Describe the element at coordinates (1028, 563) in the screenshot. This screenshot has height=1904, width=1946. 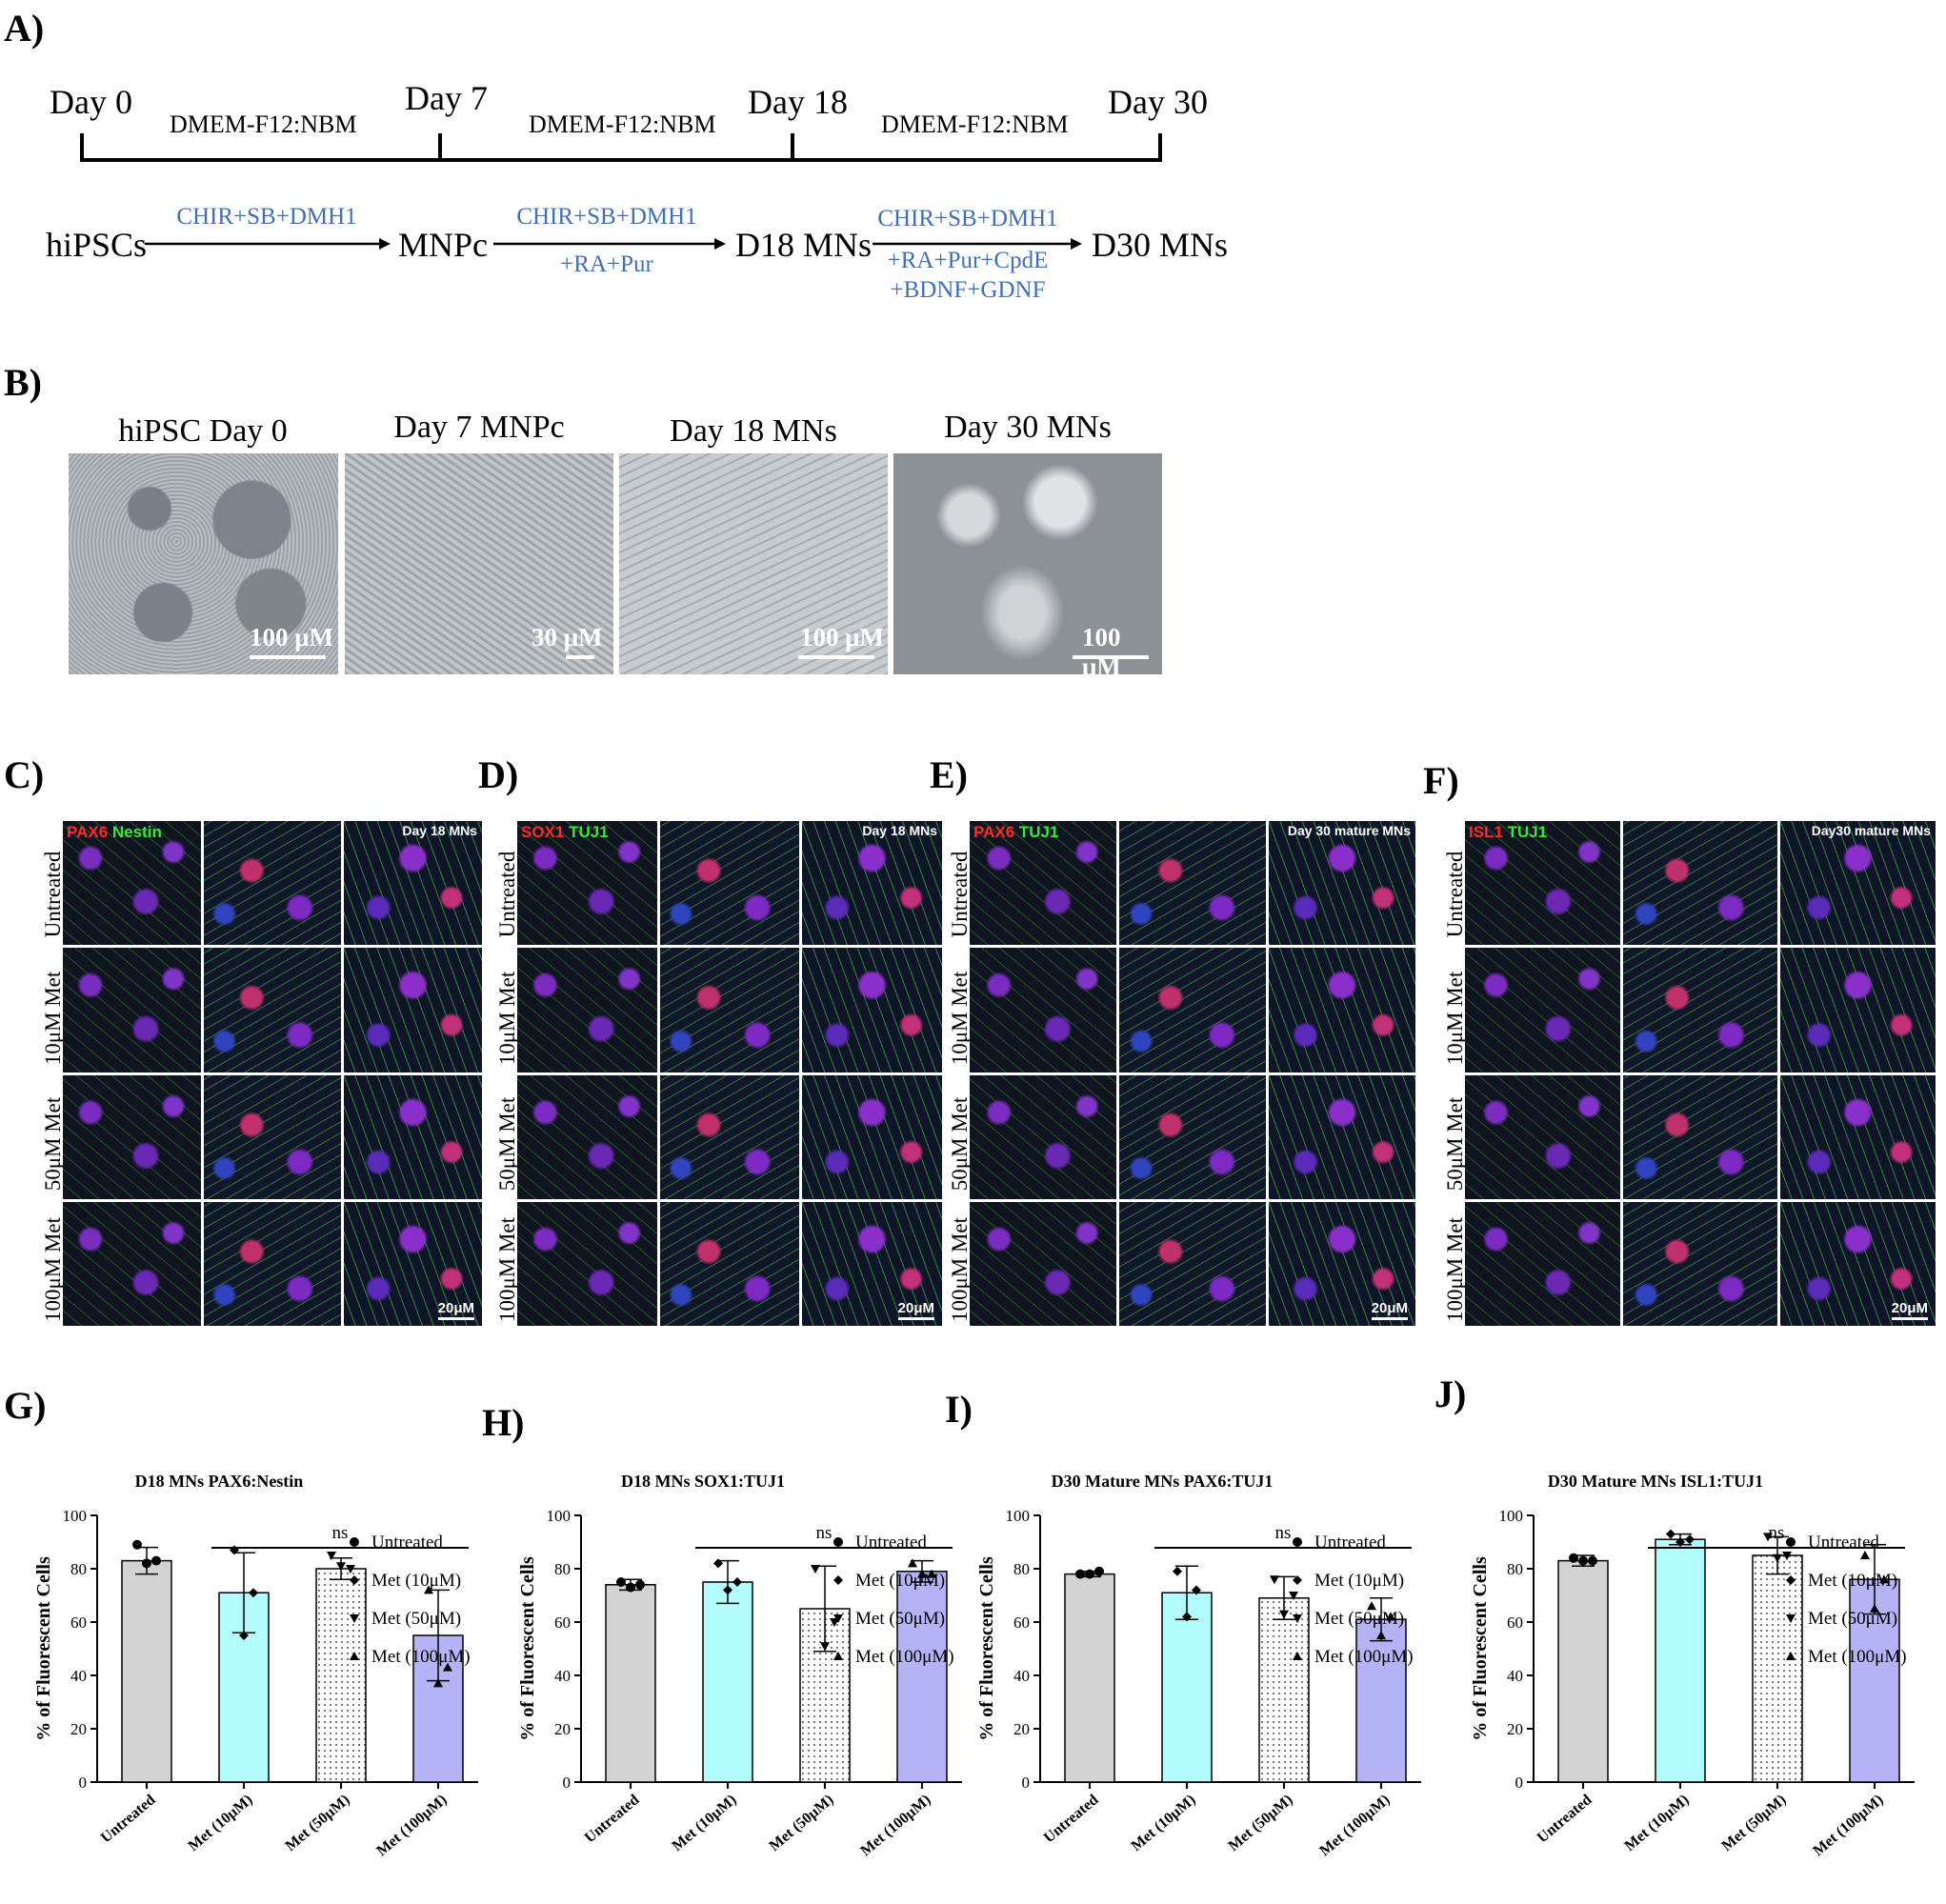
I see `brightfield-image-d30: 100 μM` at that location.